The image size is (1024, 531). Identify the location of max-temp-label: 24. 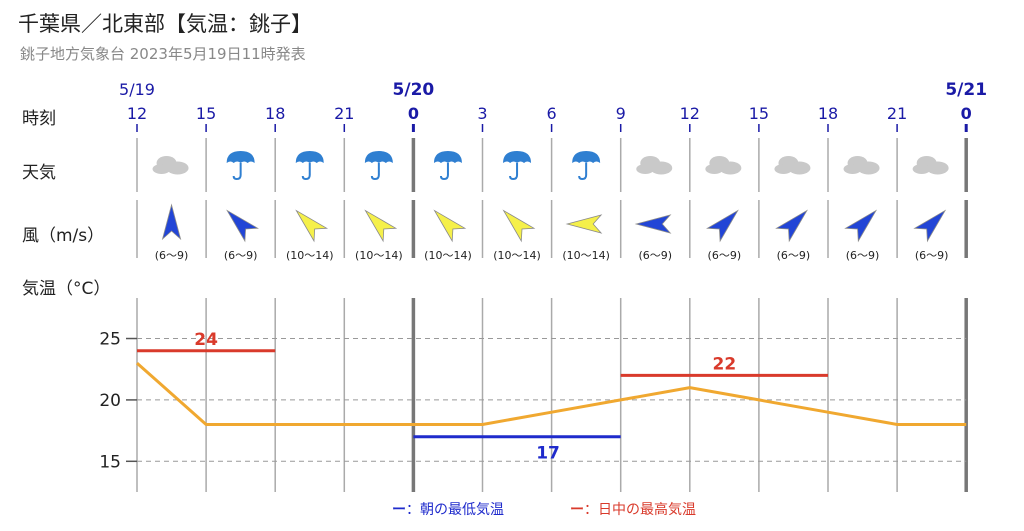
(206, 340).